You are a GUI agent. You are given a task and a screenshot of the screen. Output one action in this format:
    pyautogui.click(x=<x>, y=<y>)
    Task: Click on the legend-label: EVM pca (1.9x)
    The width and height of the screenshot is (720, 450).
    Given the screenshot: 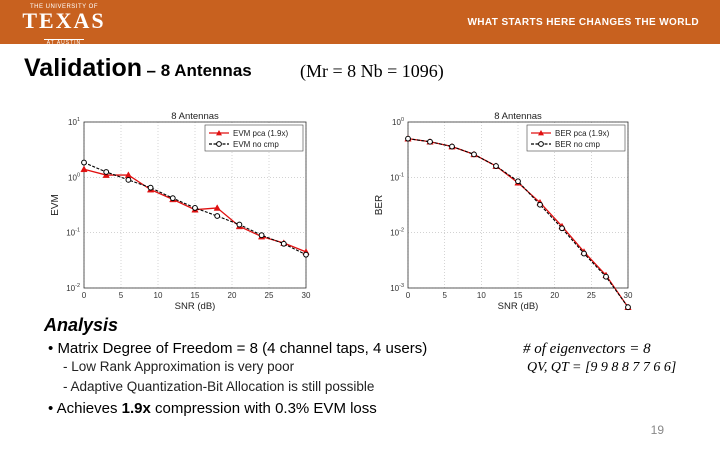 What is the action you would take?
    pyautogui.click(x=260, y=133)
    